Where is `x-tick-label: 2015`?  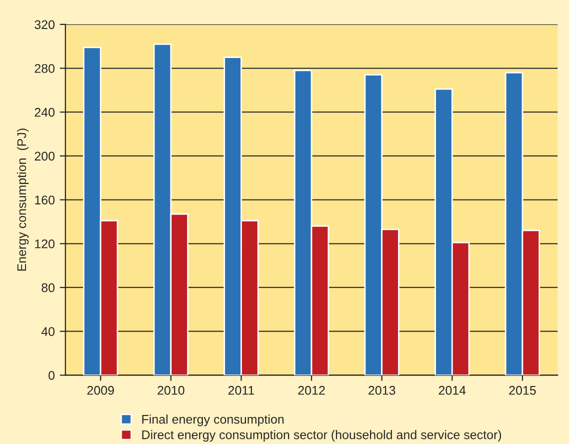 x-tick-label: 2015 is located at coordinates (522, 390).